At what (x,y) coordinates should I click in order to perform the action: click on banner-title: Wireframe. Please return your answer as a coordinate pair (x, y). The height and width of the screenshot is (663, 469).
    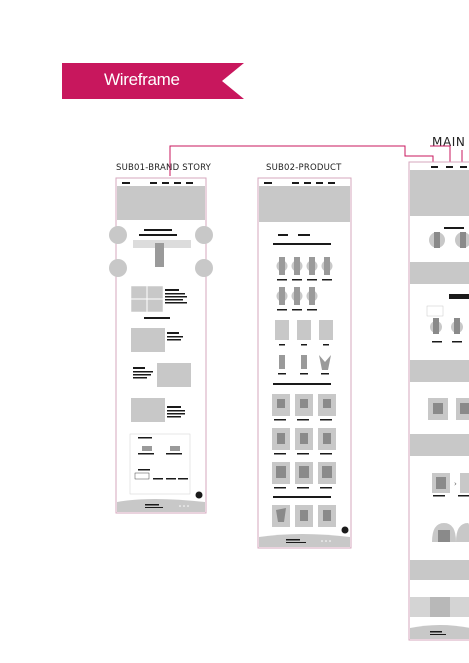
    Looking at the image, I should click on (142, 79).